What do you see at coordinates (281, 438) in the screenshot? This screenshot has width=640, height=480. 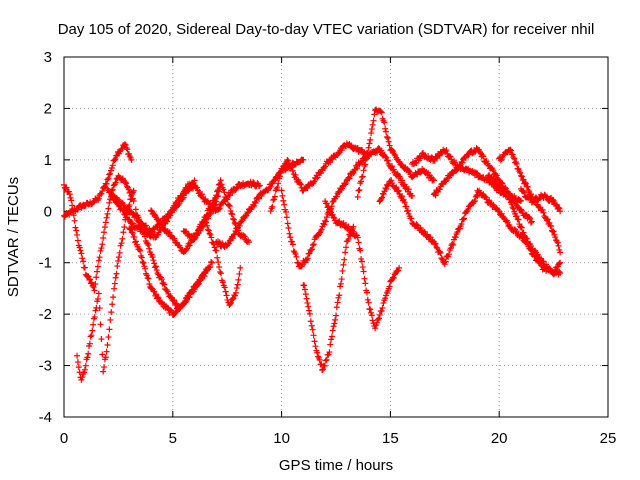 I see `x-tick-label: 10` at bounding box center [281, 438].